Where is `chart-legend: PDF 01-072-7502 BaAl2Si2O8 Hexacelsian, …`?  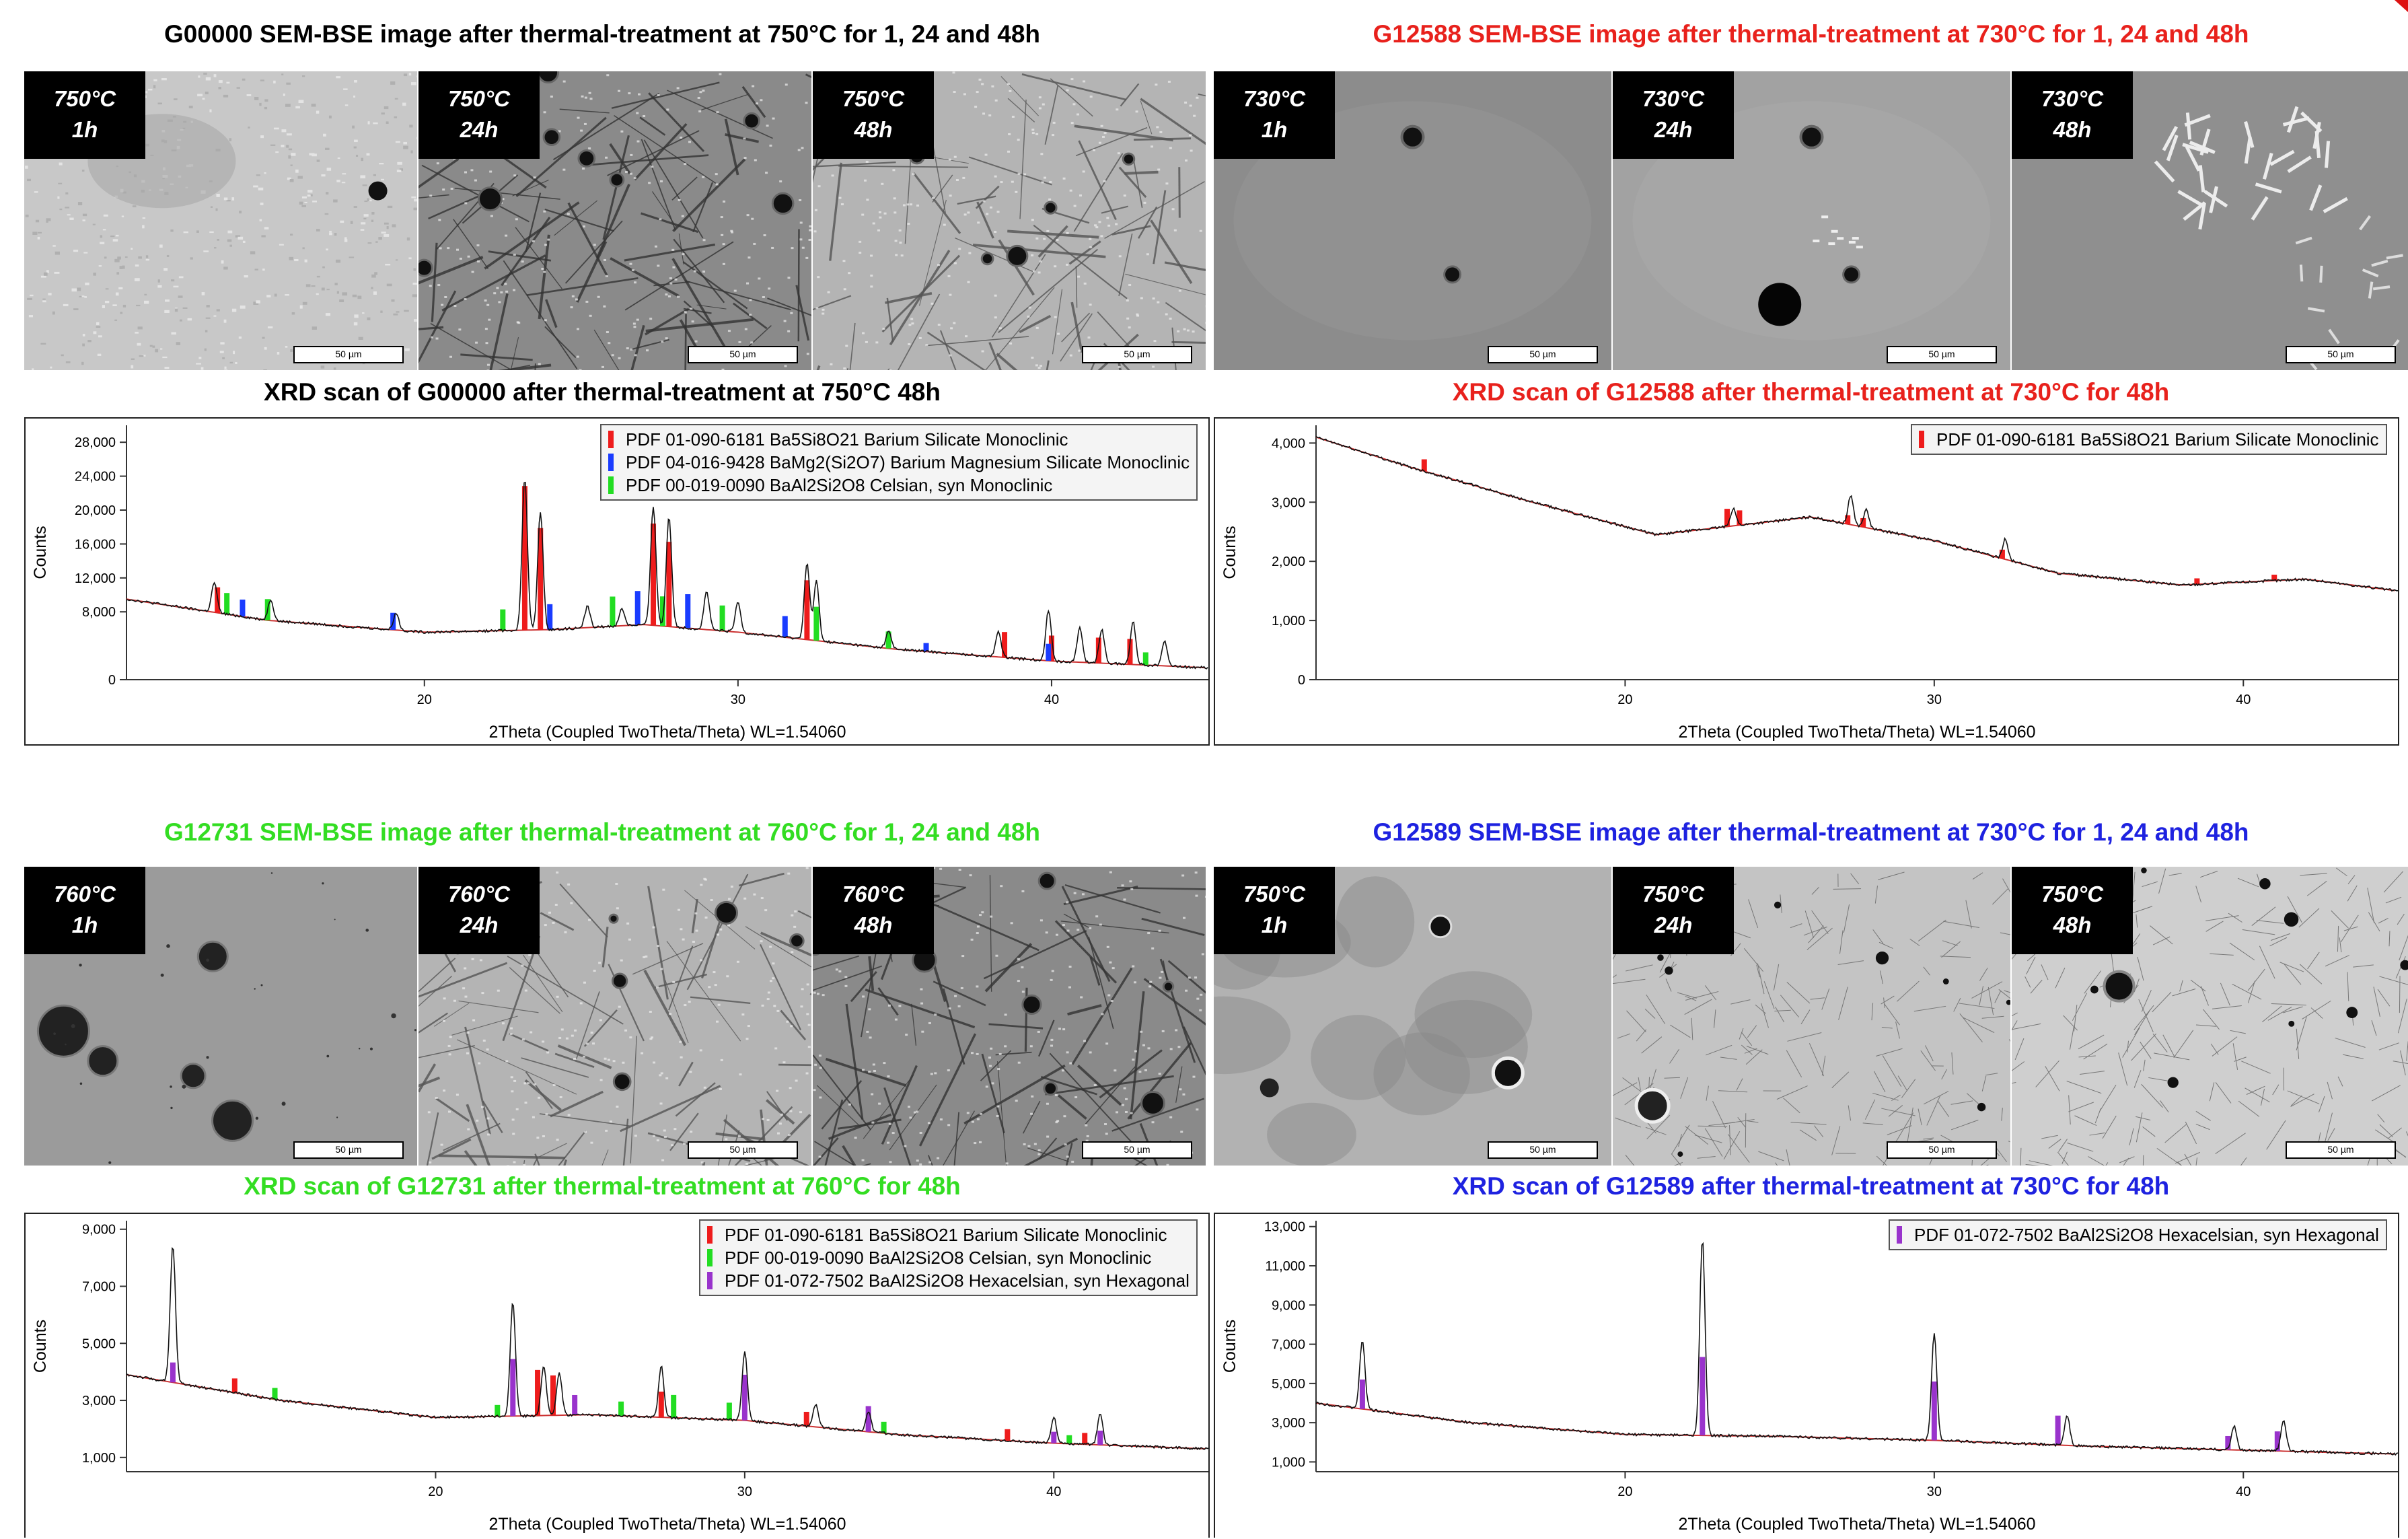
chart-legend: PDF 01-072-7502 BaAl2Si2O8 Hexacelsian, … is located at coordinates (2138, 1234).